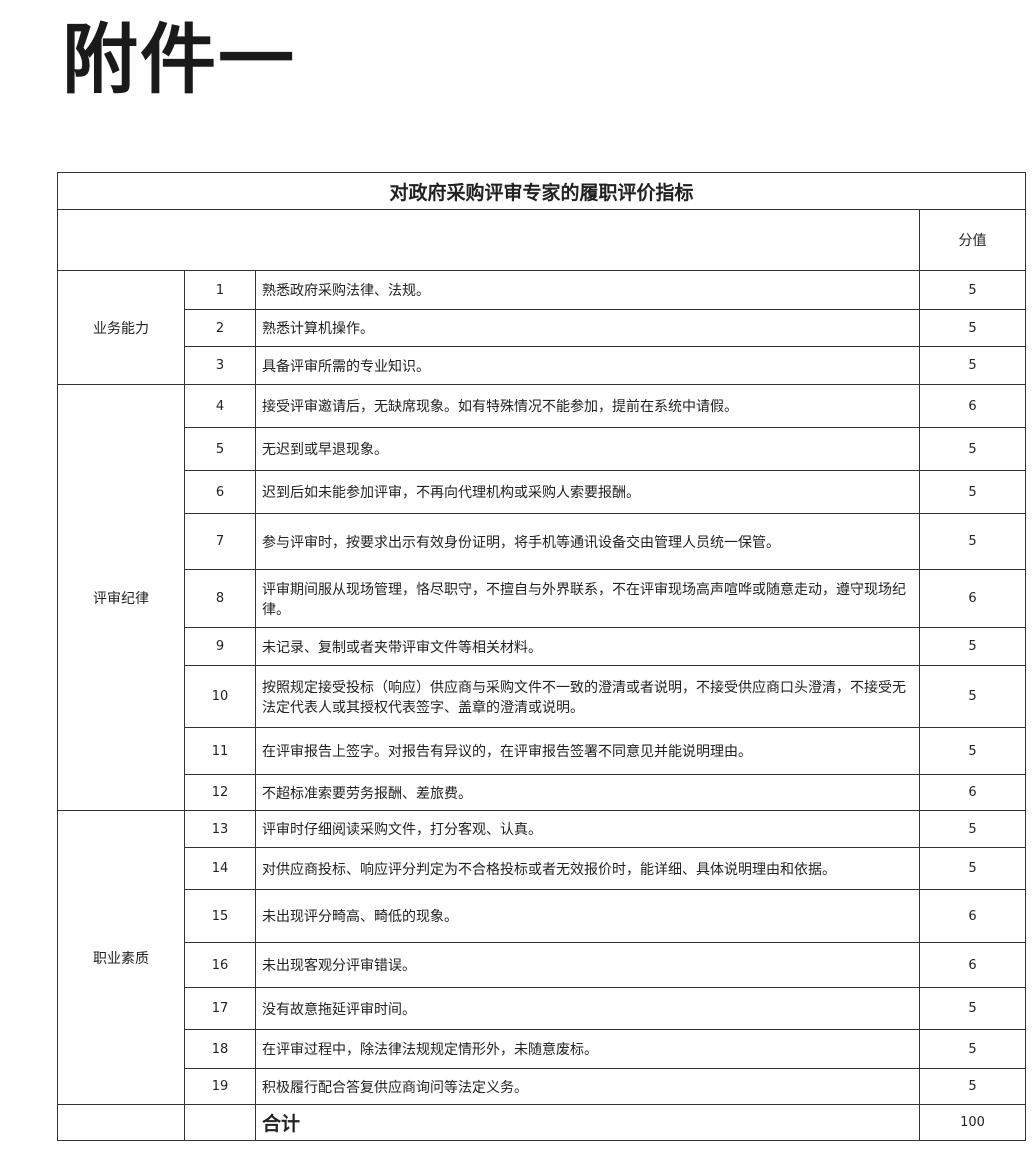  What do you see at coordinates (587, 792) in the screenshot?
I see `item-text: 不超标准索要劳务报酬、差旅费。` at bounding box center [587, 792].